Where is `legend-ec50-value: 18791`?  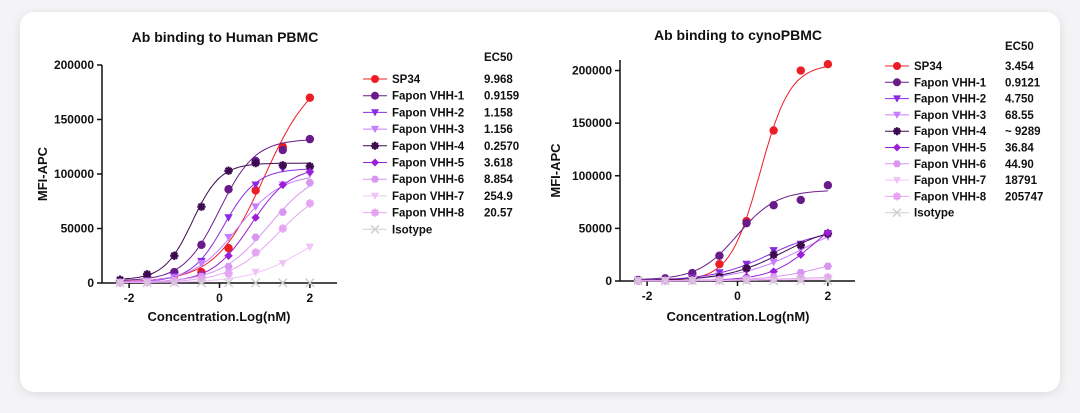 legend-ec50-value: 18791 is located at coordinates (1021, 181).